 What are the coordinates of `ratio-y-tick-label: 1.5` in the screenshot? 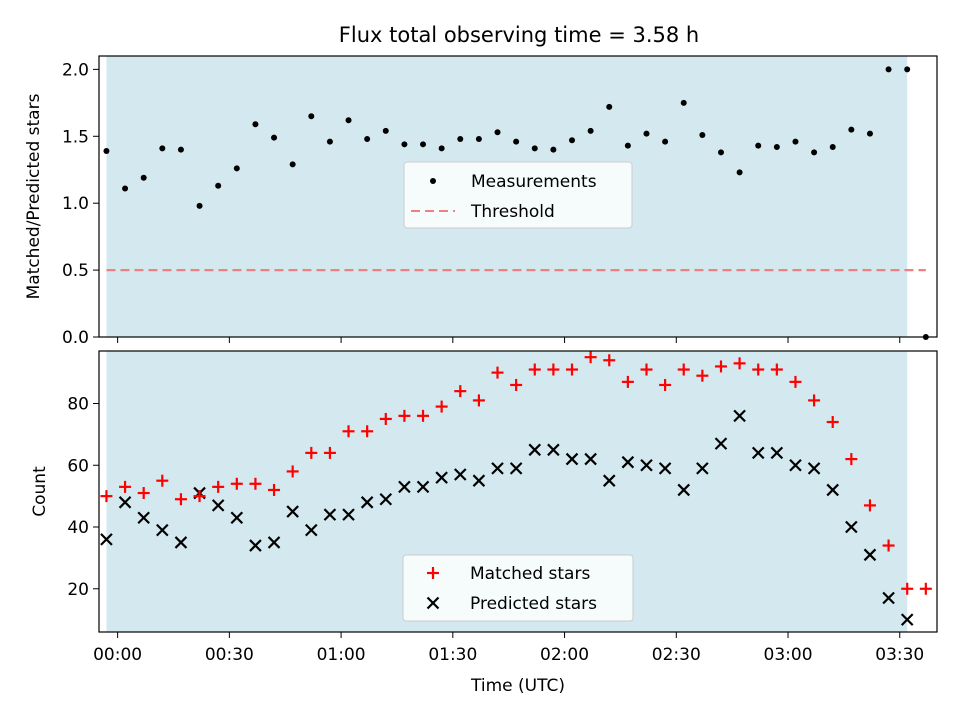 It's located at (75, 137).